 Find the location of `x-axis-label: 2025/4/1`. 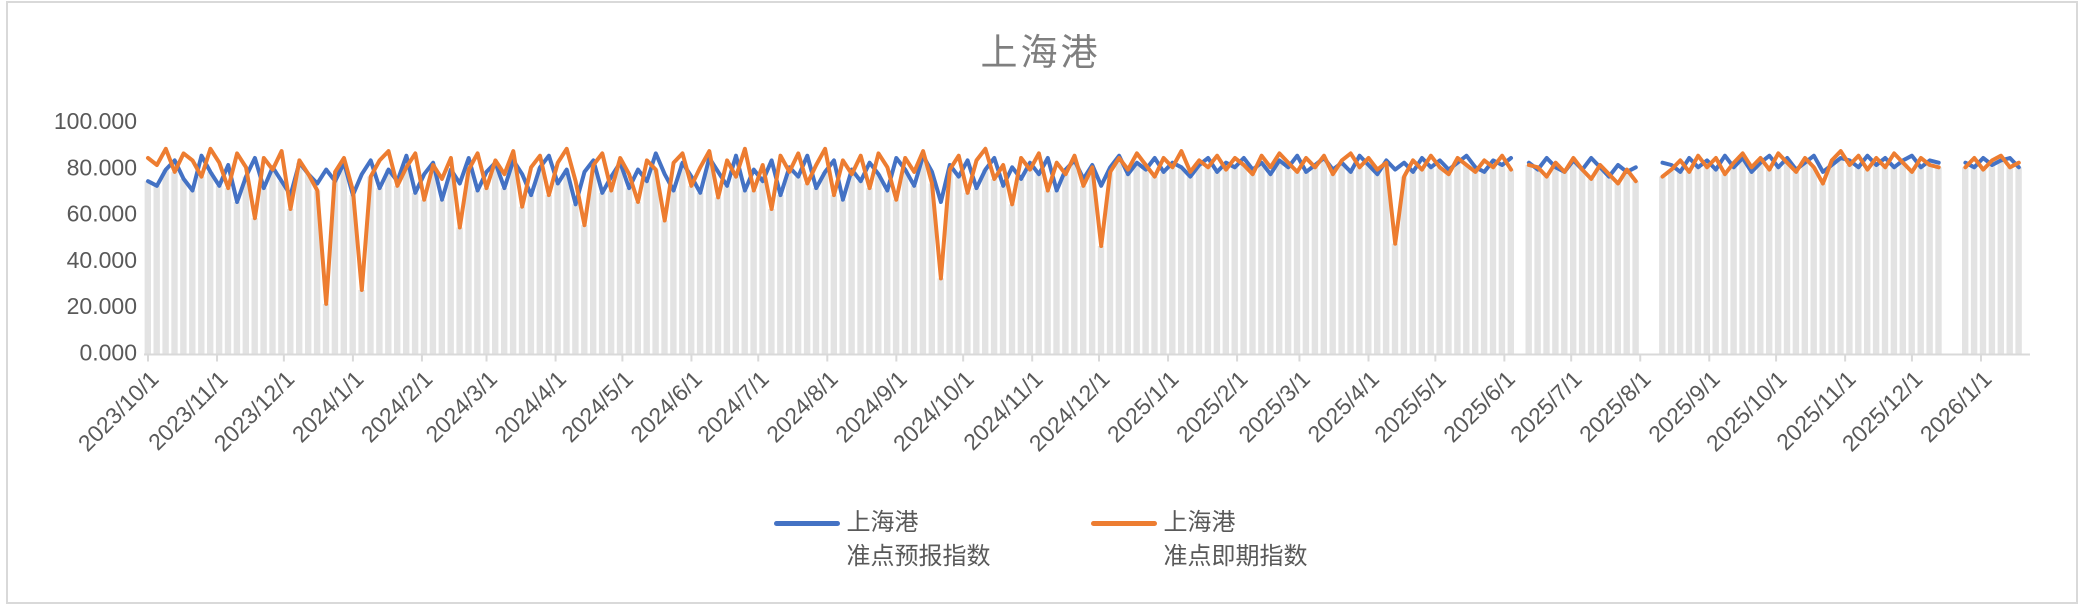

x-axis-label: 2025/4/1 is located at coordinates (1343, 407).